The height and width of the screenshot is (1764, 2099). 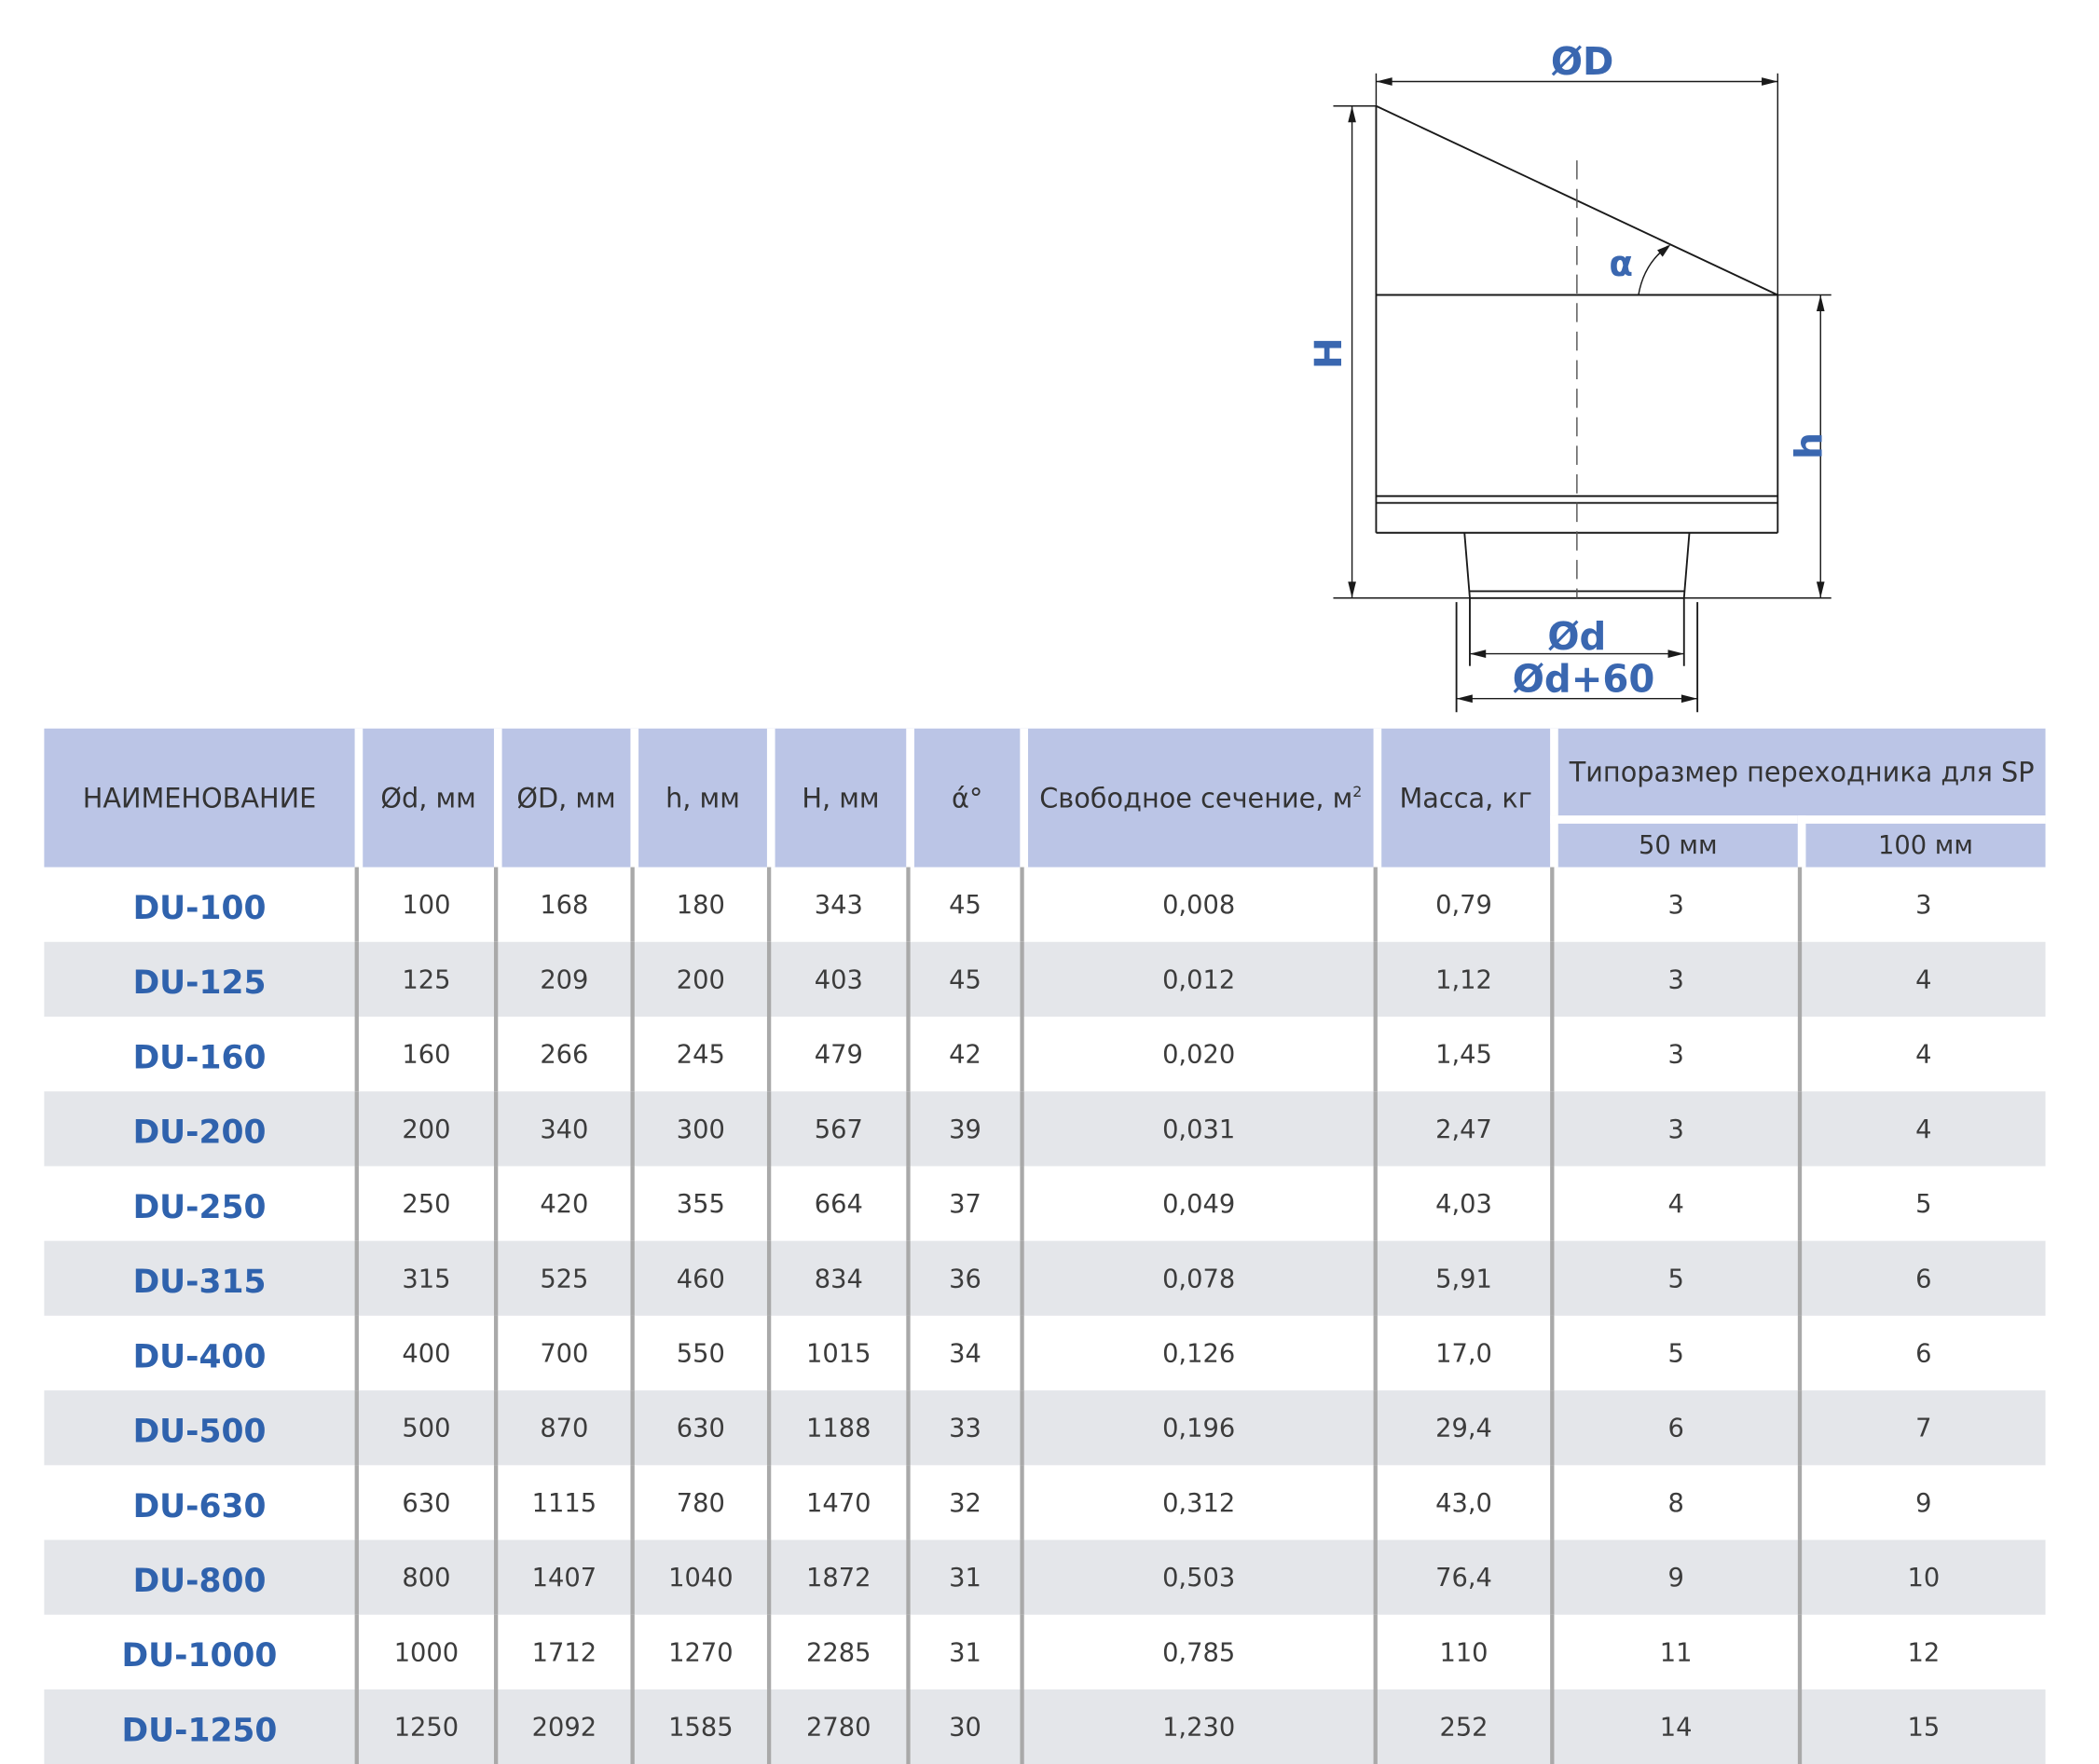 What do you see at coordinates (424, 1129) in the screenshot?
I see `cell-d: 200` at bounding box center [424, 1129].